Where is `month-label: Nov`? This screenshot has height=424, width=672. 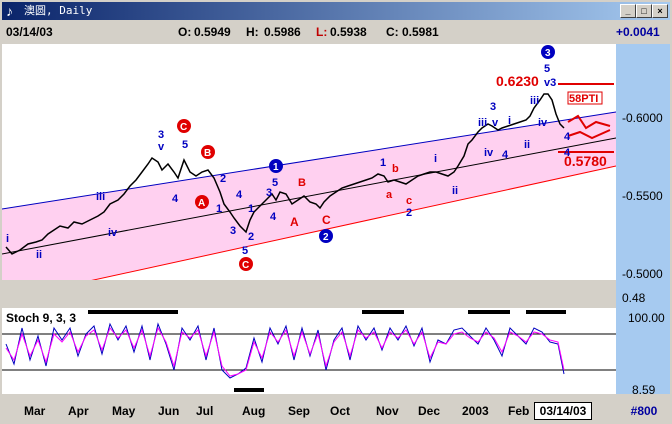
month-label: Nov is located at coordinates (387, 411).